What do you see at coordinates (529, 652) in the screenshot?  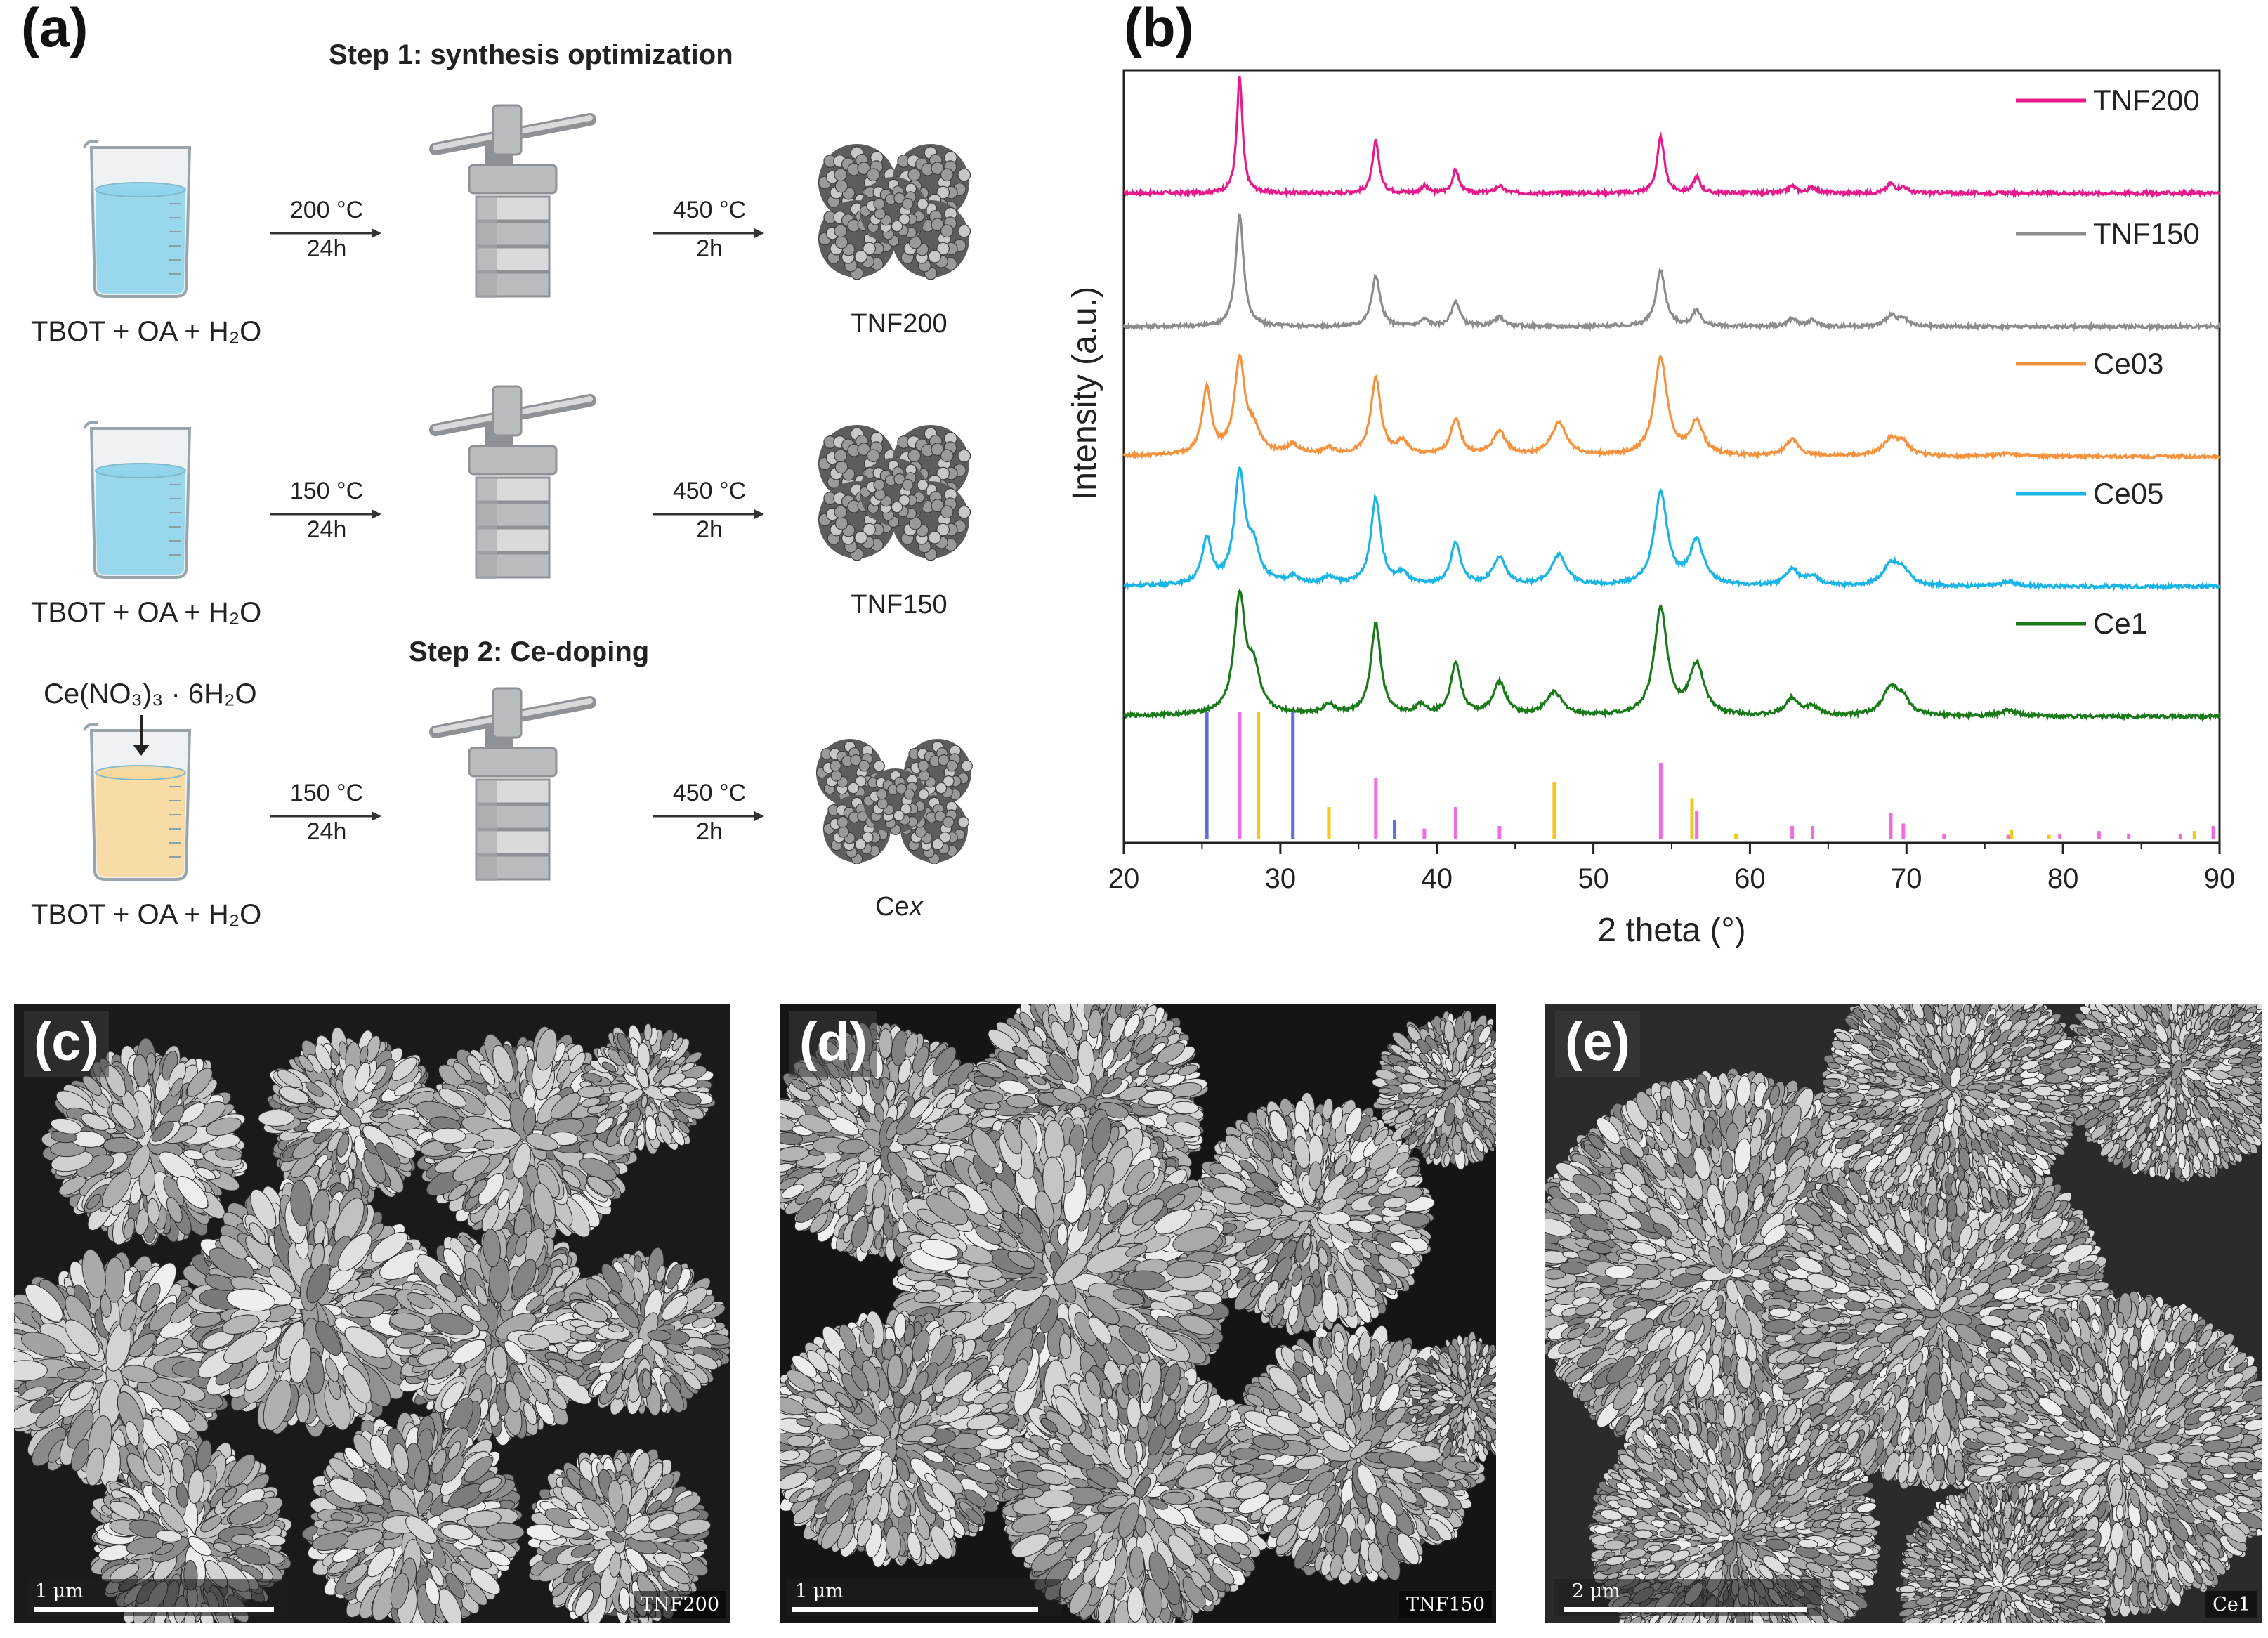 I see `step2-title: Step 2: Ce-doping` at bounding box center [529, 652].